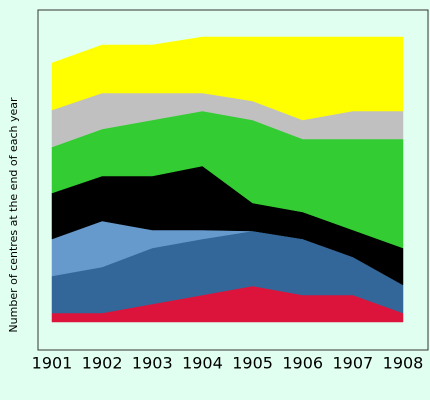 Image resolution: width=430 pixels, height=400 pixels. I want to click on x-tick-label: 1903, so click(152, 363).